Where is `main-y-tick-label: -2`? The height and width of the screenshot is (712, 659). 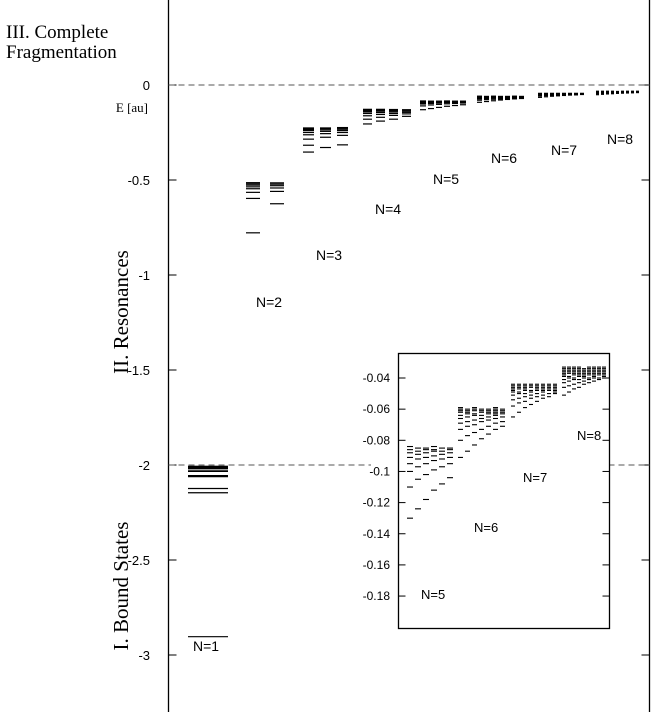
main-y-tick-label: -2 is located at coordinates (144, 465).